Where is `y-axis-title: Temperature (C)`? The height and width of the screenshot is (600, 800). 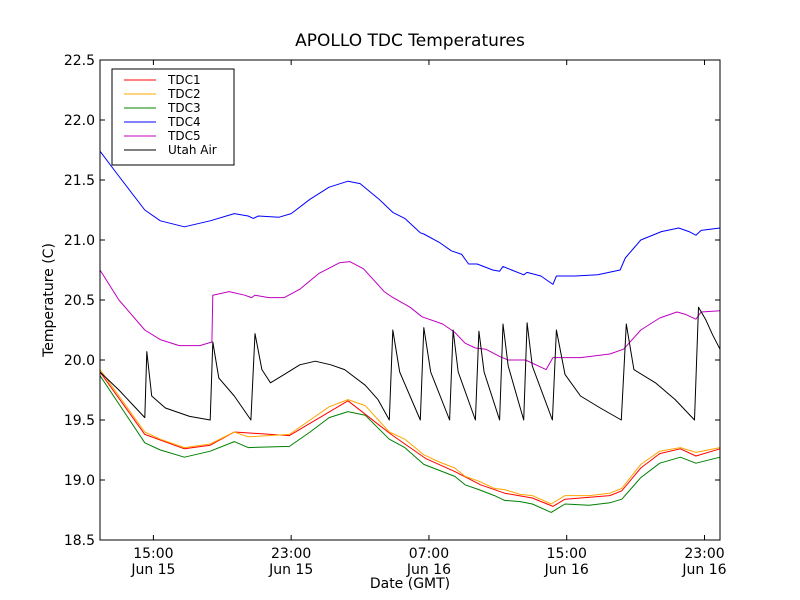
y-axis-title: Temperature (C) is located at coordinates (49, 300).